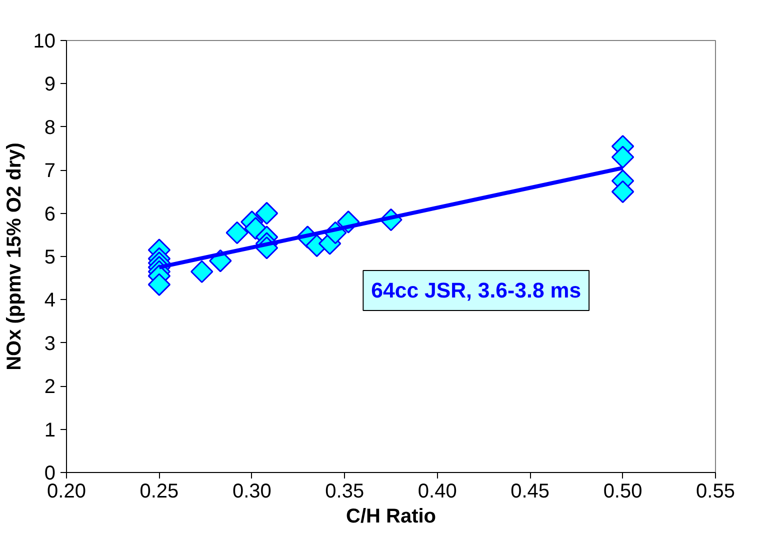 The width and height of the screenshot is (760, 539). I want to click on y-tick-label: 9, so click(50, 85).